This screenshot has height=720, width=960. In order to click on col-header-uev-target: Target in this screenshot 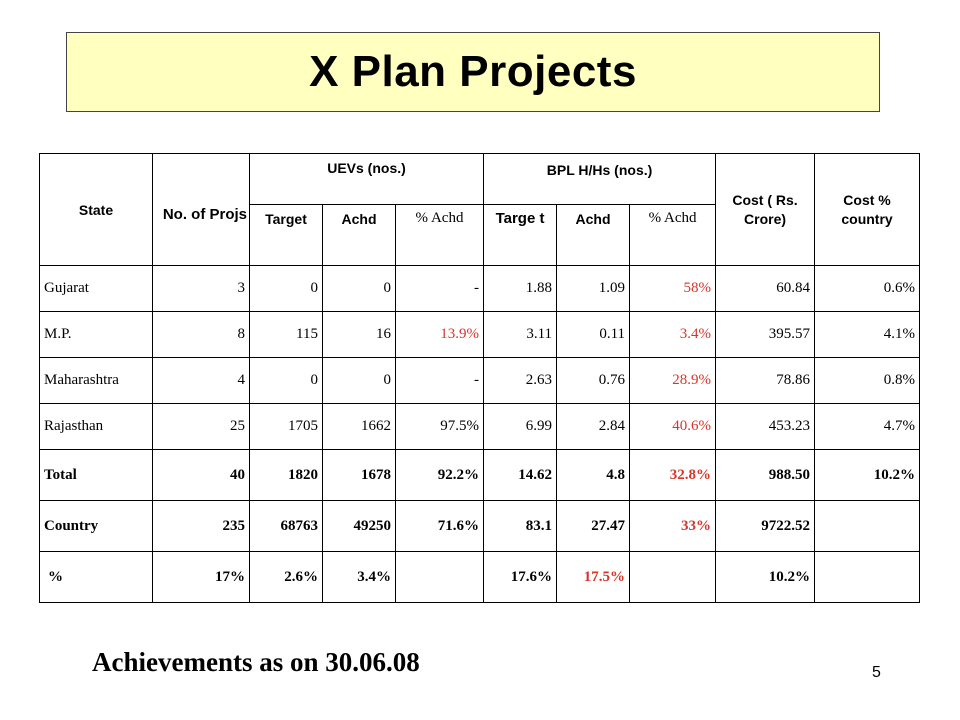, I will do `click(286, 235)`.